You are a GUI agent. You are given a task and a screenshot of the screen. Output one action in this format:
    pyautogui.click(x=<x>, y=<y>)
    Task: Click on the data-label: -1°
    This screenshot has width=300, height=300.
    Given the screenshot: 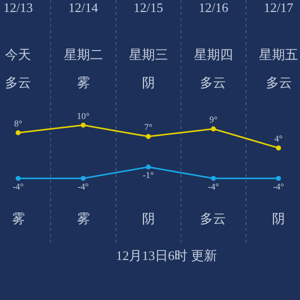 What is the action you would take?
    pyautogui.click(x=148, y=175)
    